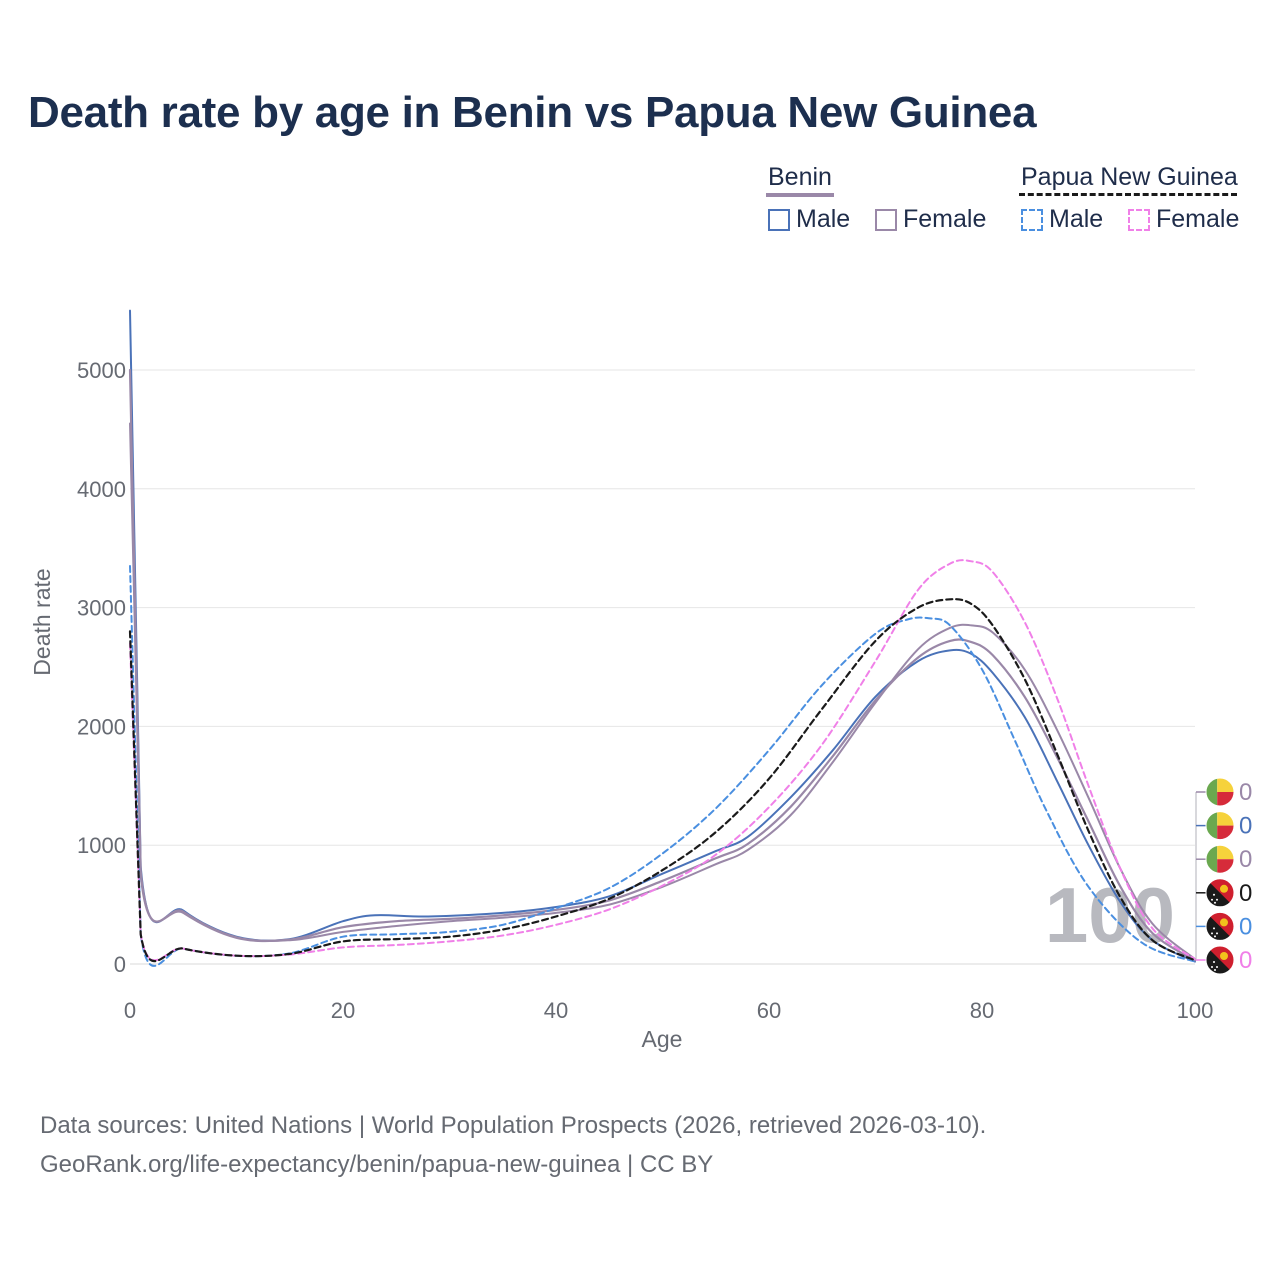  Describe the element at coordinates (1128, 194) in the screenshot. I see `legend-line-png` at that location.